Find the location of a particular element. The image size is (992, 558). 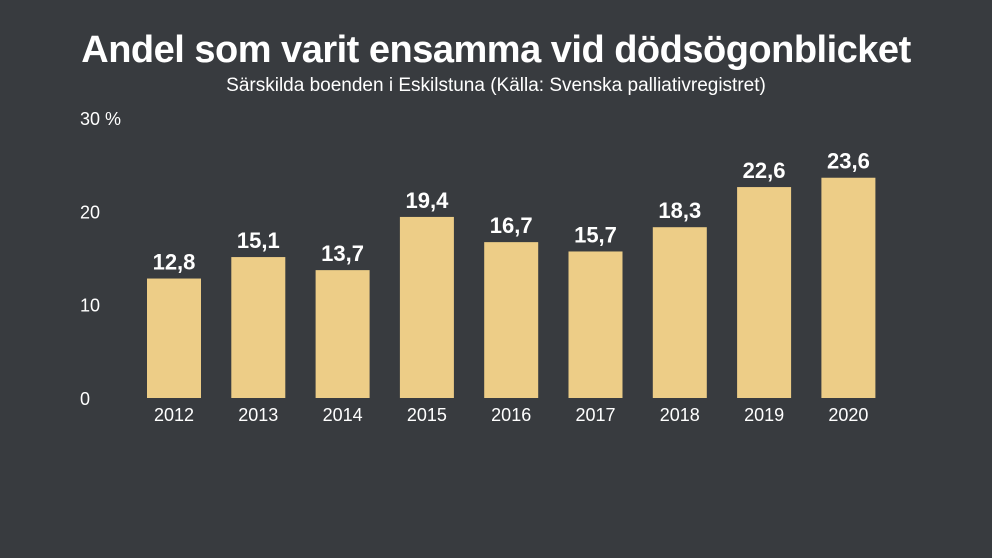

data-label: 22,6 is located at coordinates (764, 170).